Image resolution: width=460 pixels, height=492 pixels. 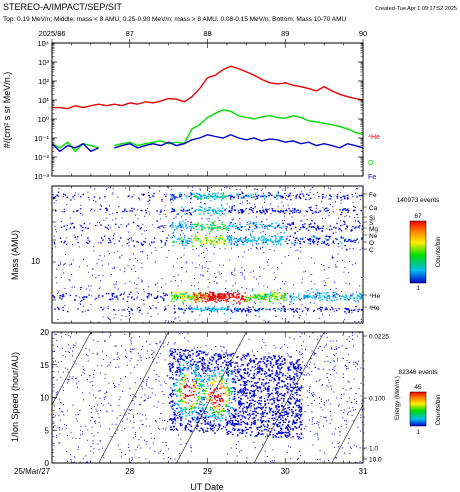 What do you see at coordinates (207, 33) in the screenshot?
I see `doy-tick-label: 88` at bounding box center [207, 33].